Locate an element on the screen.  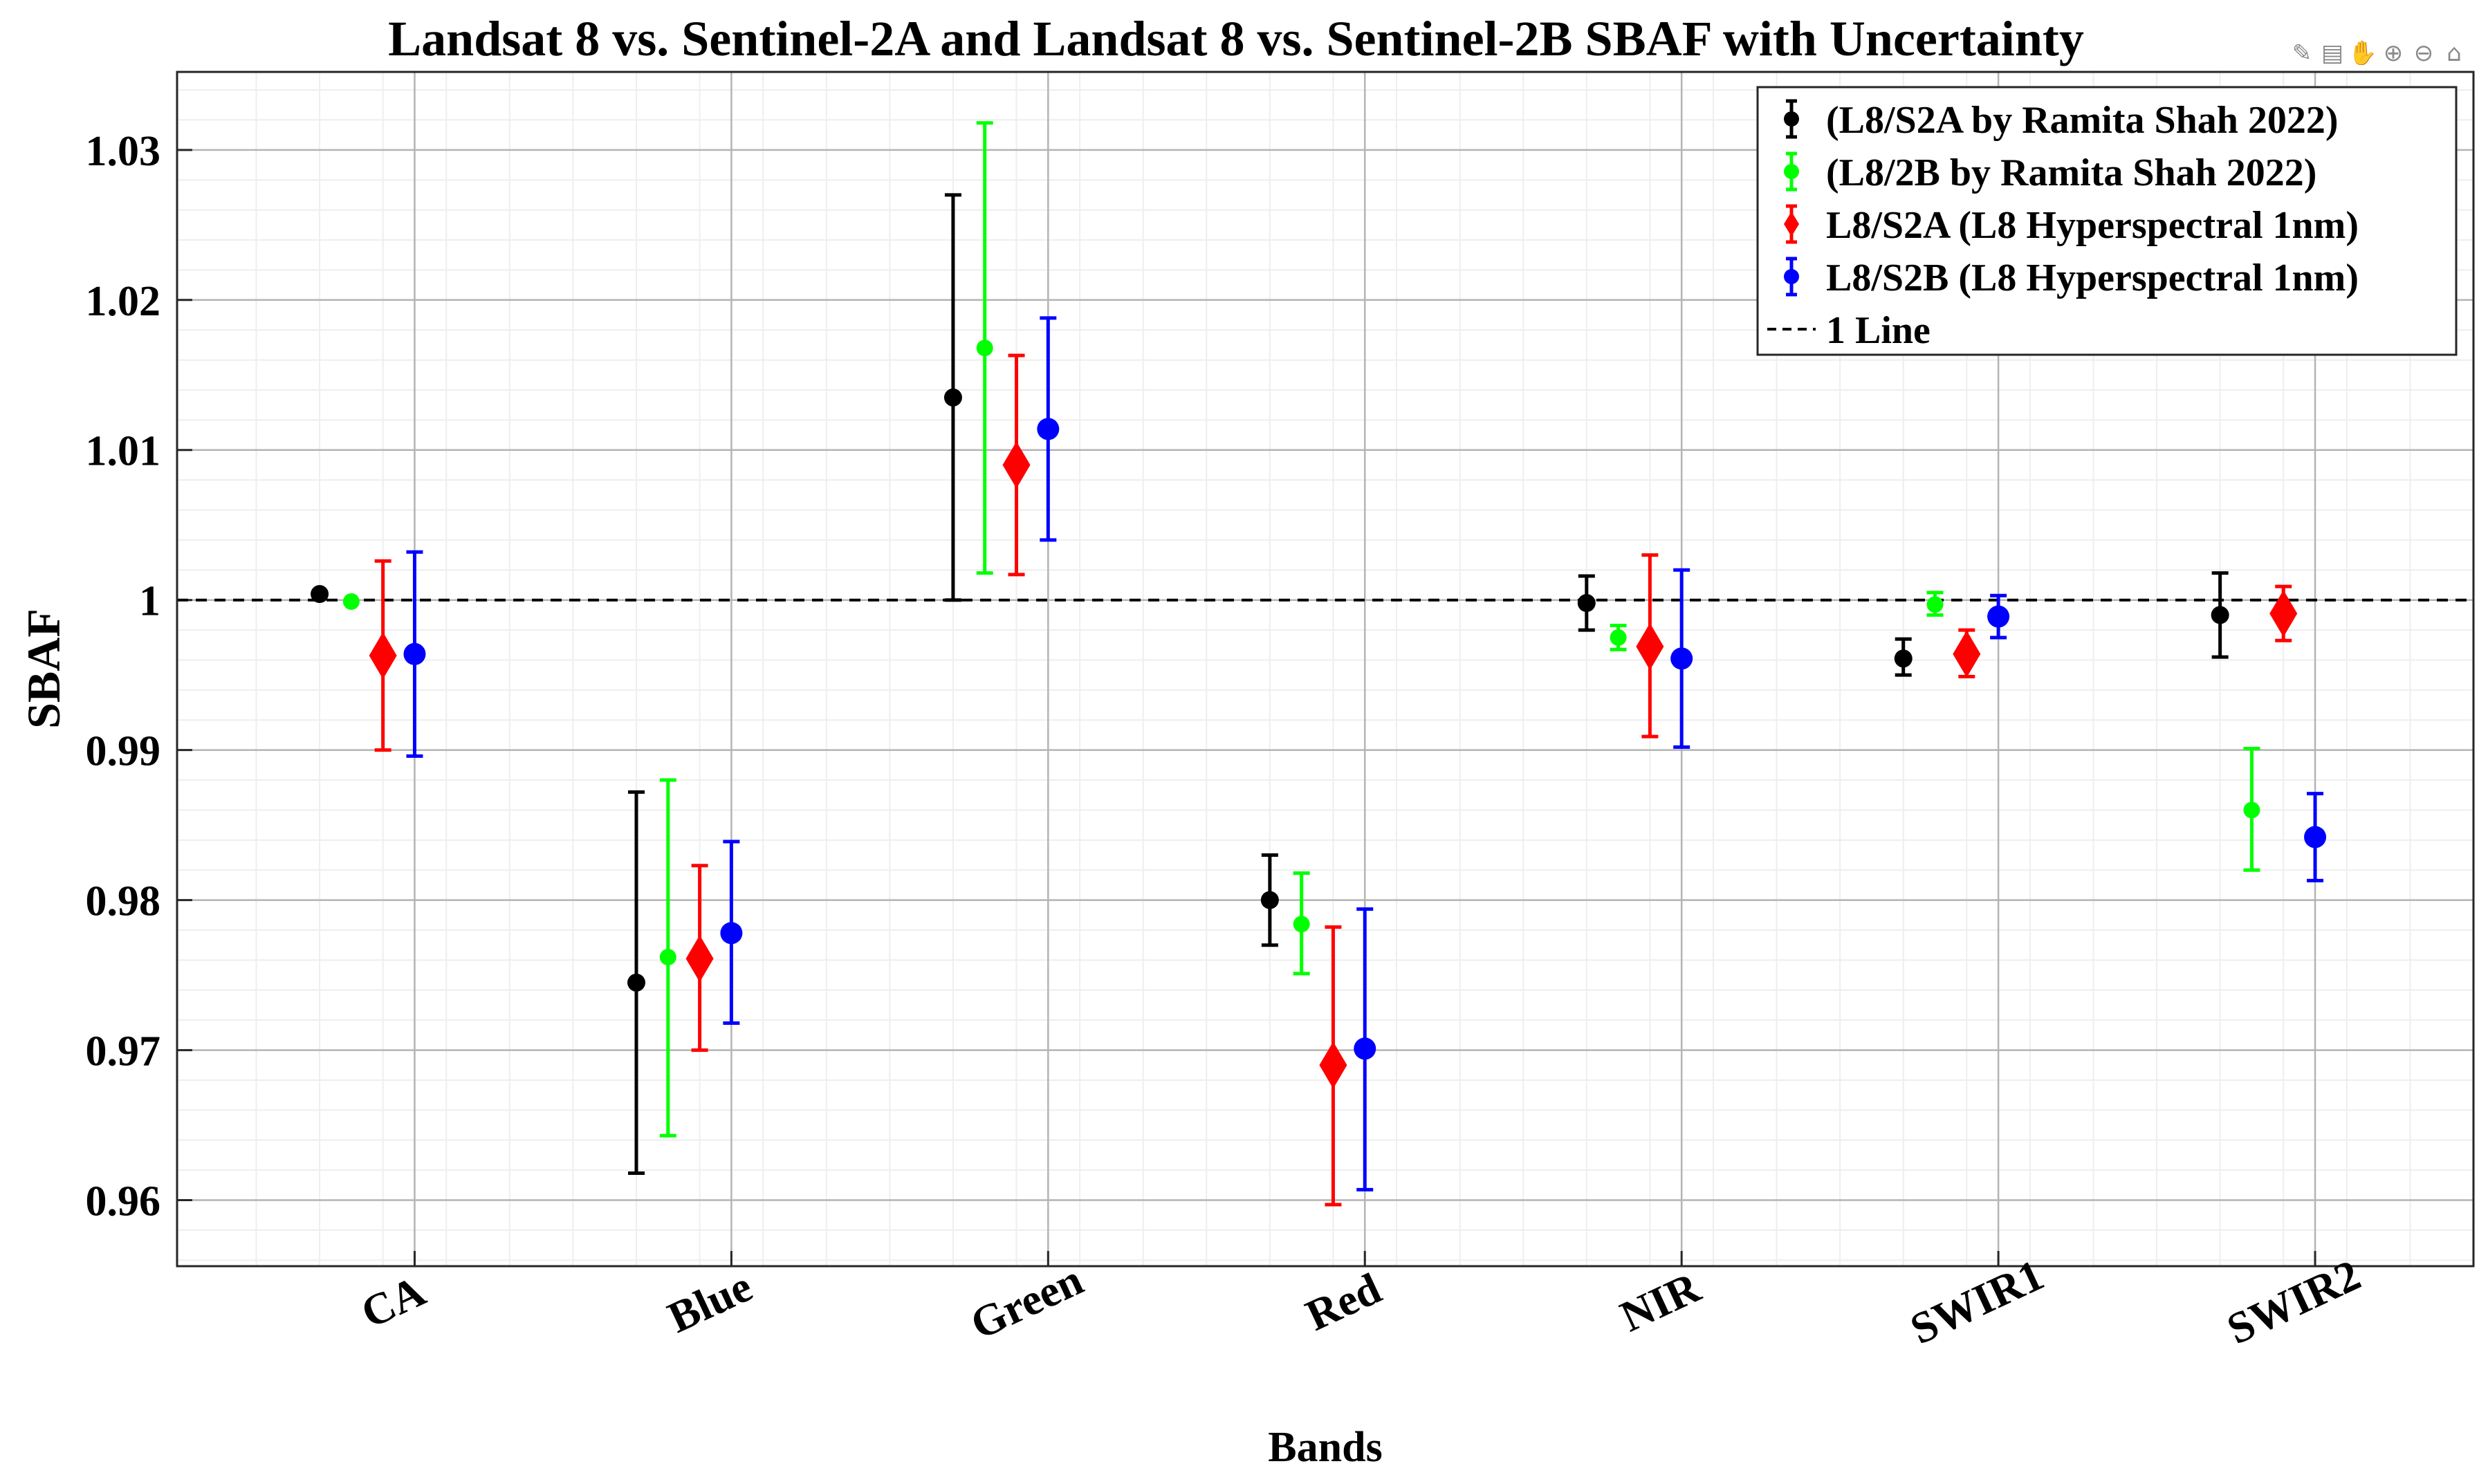
y-tick-label: 0.97 is located at coordinates (123, 1051).